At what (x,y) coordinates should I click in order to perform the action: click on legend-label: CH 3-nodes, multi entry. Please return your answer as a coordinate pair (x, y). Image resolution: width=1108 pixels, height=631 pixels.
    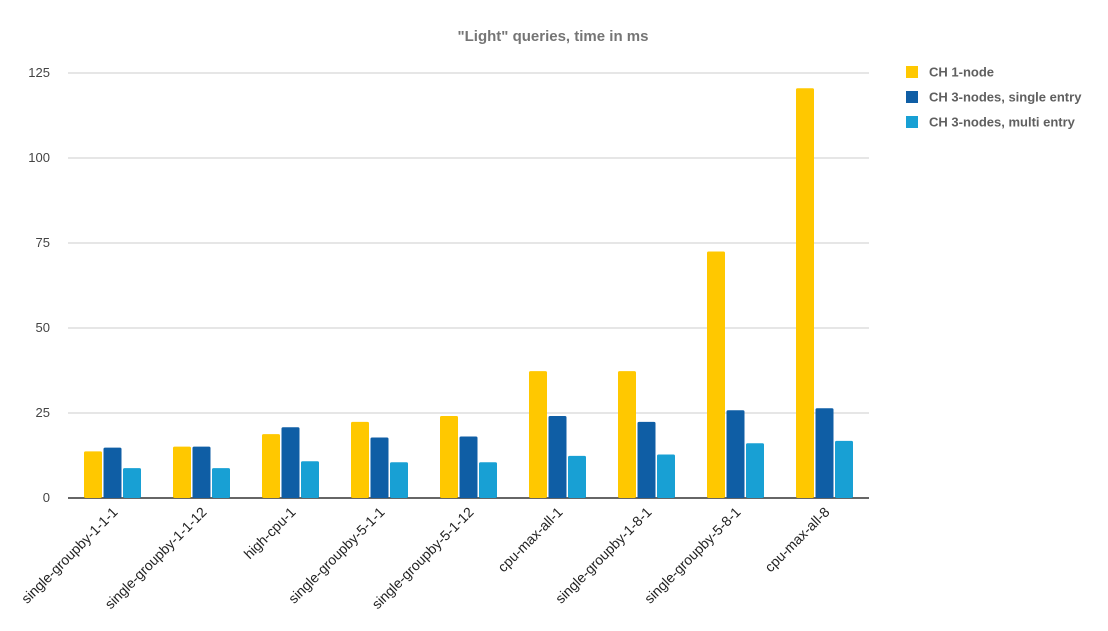
    Looking at the image, I should click on (1002, 122).